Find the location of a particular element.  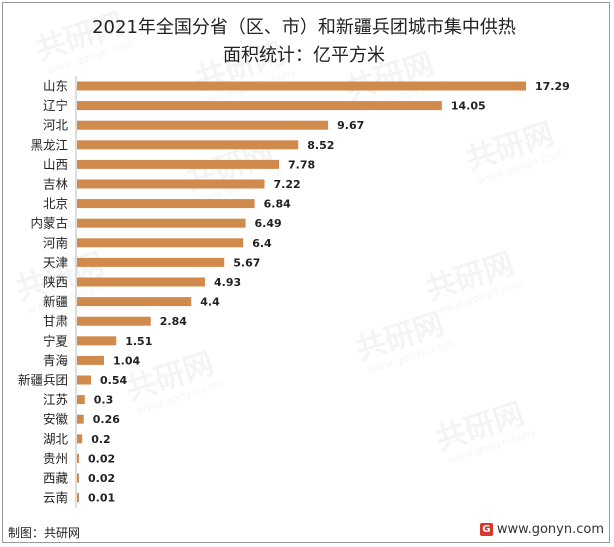

source-credit: 制图：共研网 is located at coordinates (44, 533).